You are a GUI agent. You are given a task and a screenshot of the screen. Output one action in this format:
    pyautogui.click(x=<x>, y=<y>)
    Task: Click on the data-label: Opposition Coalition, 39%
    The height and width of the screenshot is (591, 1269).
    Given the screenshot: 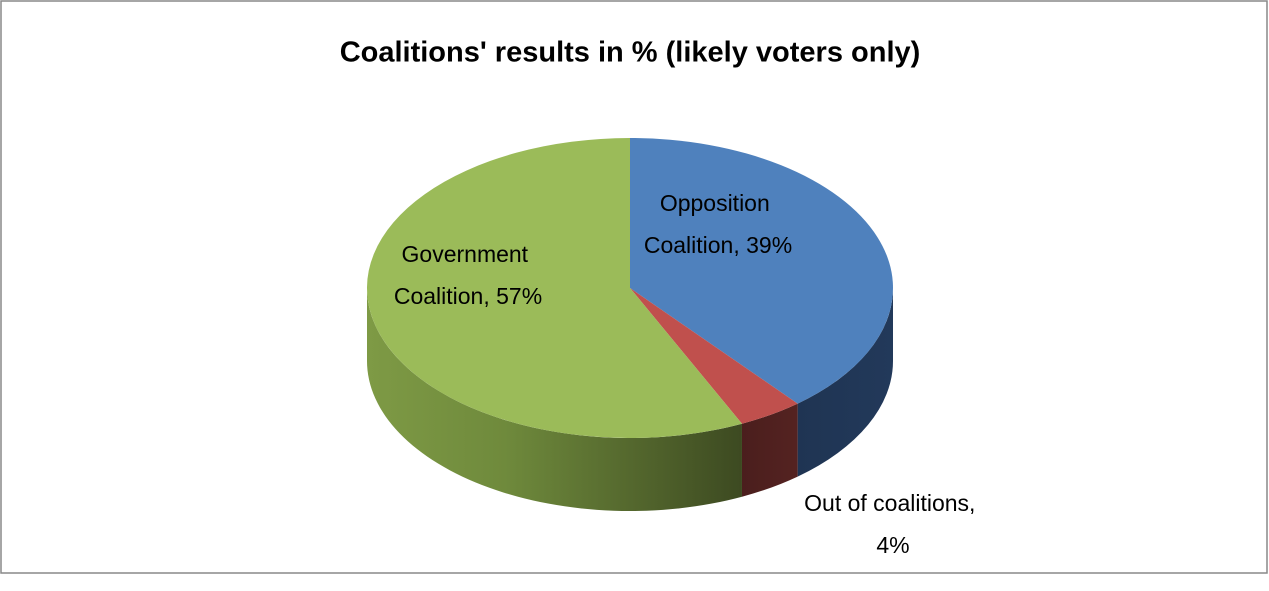 What is the action you would take?
    pyautogui.click(x=718, y=224)
    